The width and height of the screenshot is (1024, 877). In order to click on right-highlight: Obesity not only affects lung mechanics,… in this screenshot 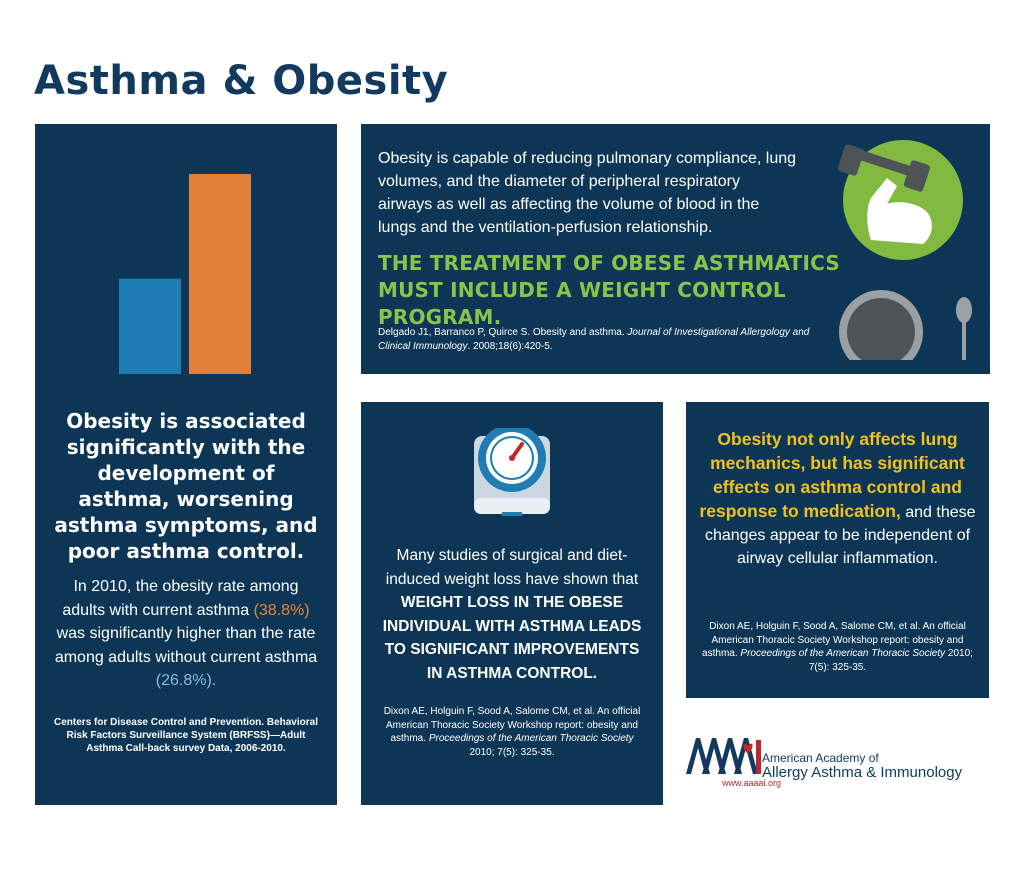, I will do `click(832, 475)`.